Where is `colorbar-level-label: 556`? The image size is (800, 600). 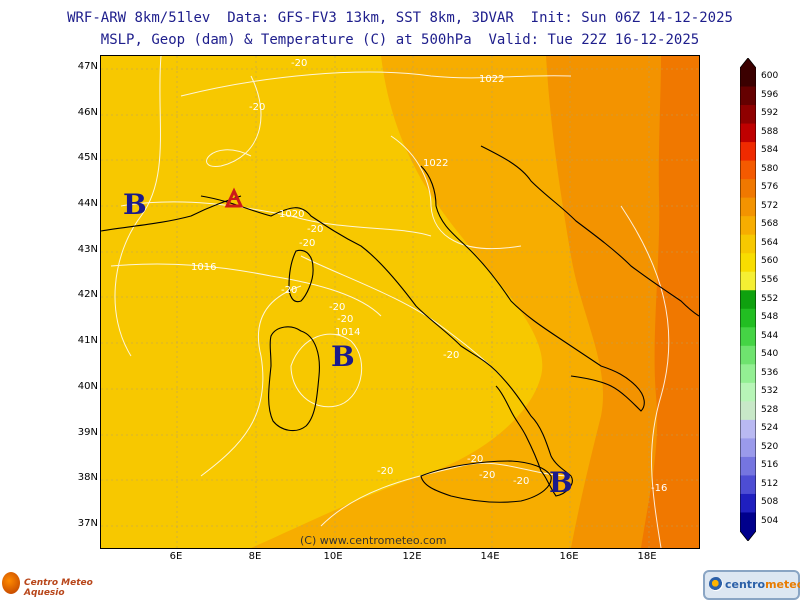 colorbar-level-label: 556 is located at coordinates (770, 279).